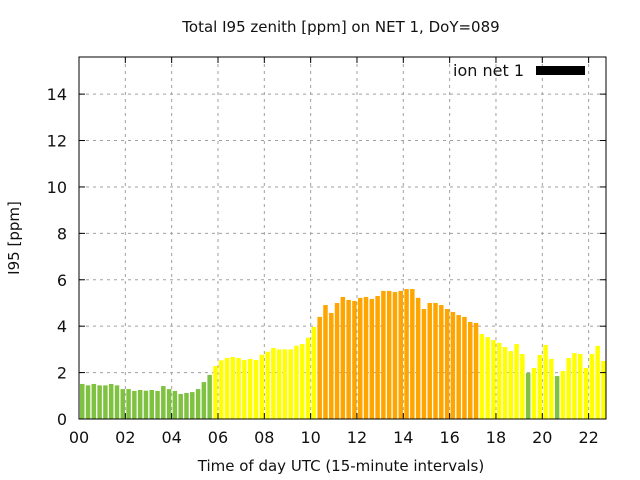 This screenshot has width=640, height=480. What do you see at coordinates (449, 437) in the screenshot?
I see `x-tick-label: 16` at bounding box center [449, 437].